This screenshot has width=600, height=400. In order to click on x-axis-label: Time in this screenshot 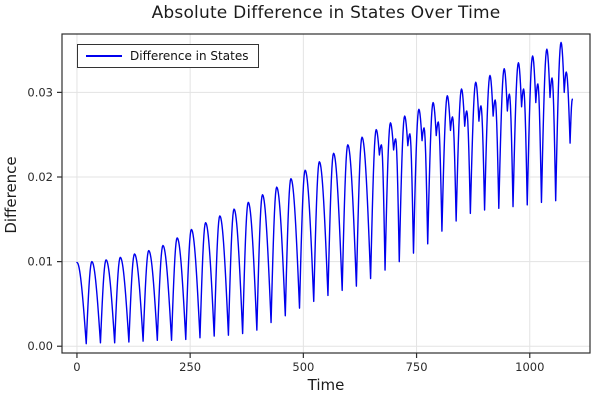, I will do `click(326, 385)`.